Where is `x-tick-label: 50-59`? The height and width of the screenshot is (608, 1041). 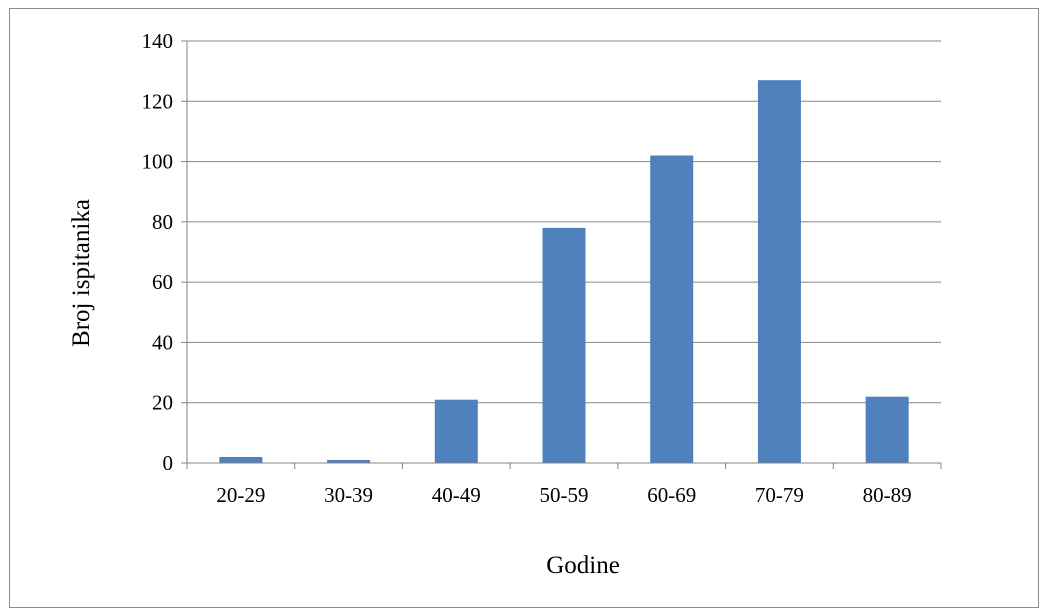
x-tick-label: 50-59 is located at coordinates (564, 495).